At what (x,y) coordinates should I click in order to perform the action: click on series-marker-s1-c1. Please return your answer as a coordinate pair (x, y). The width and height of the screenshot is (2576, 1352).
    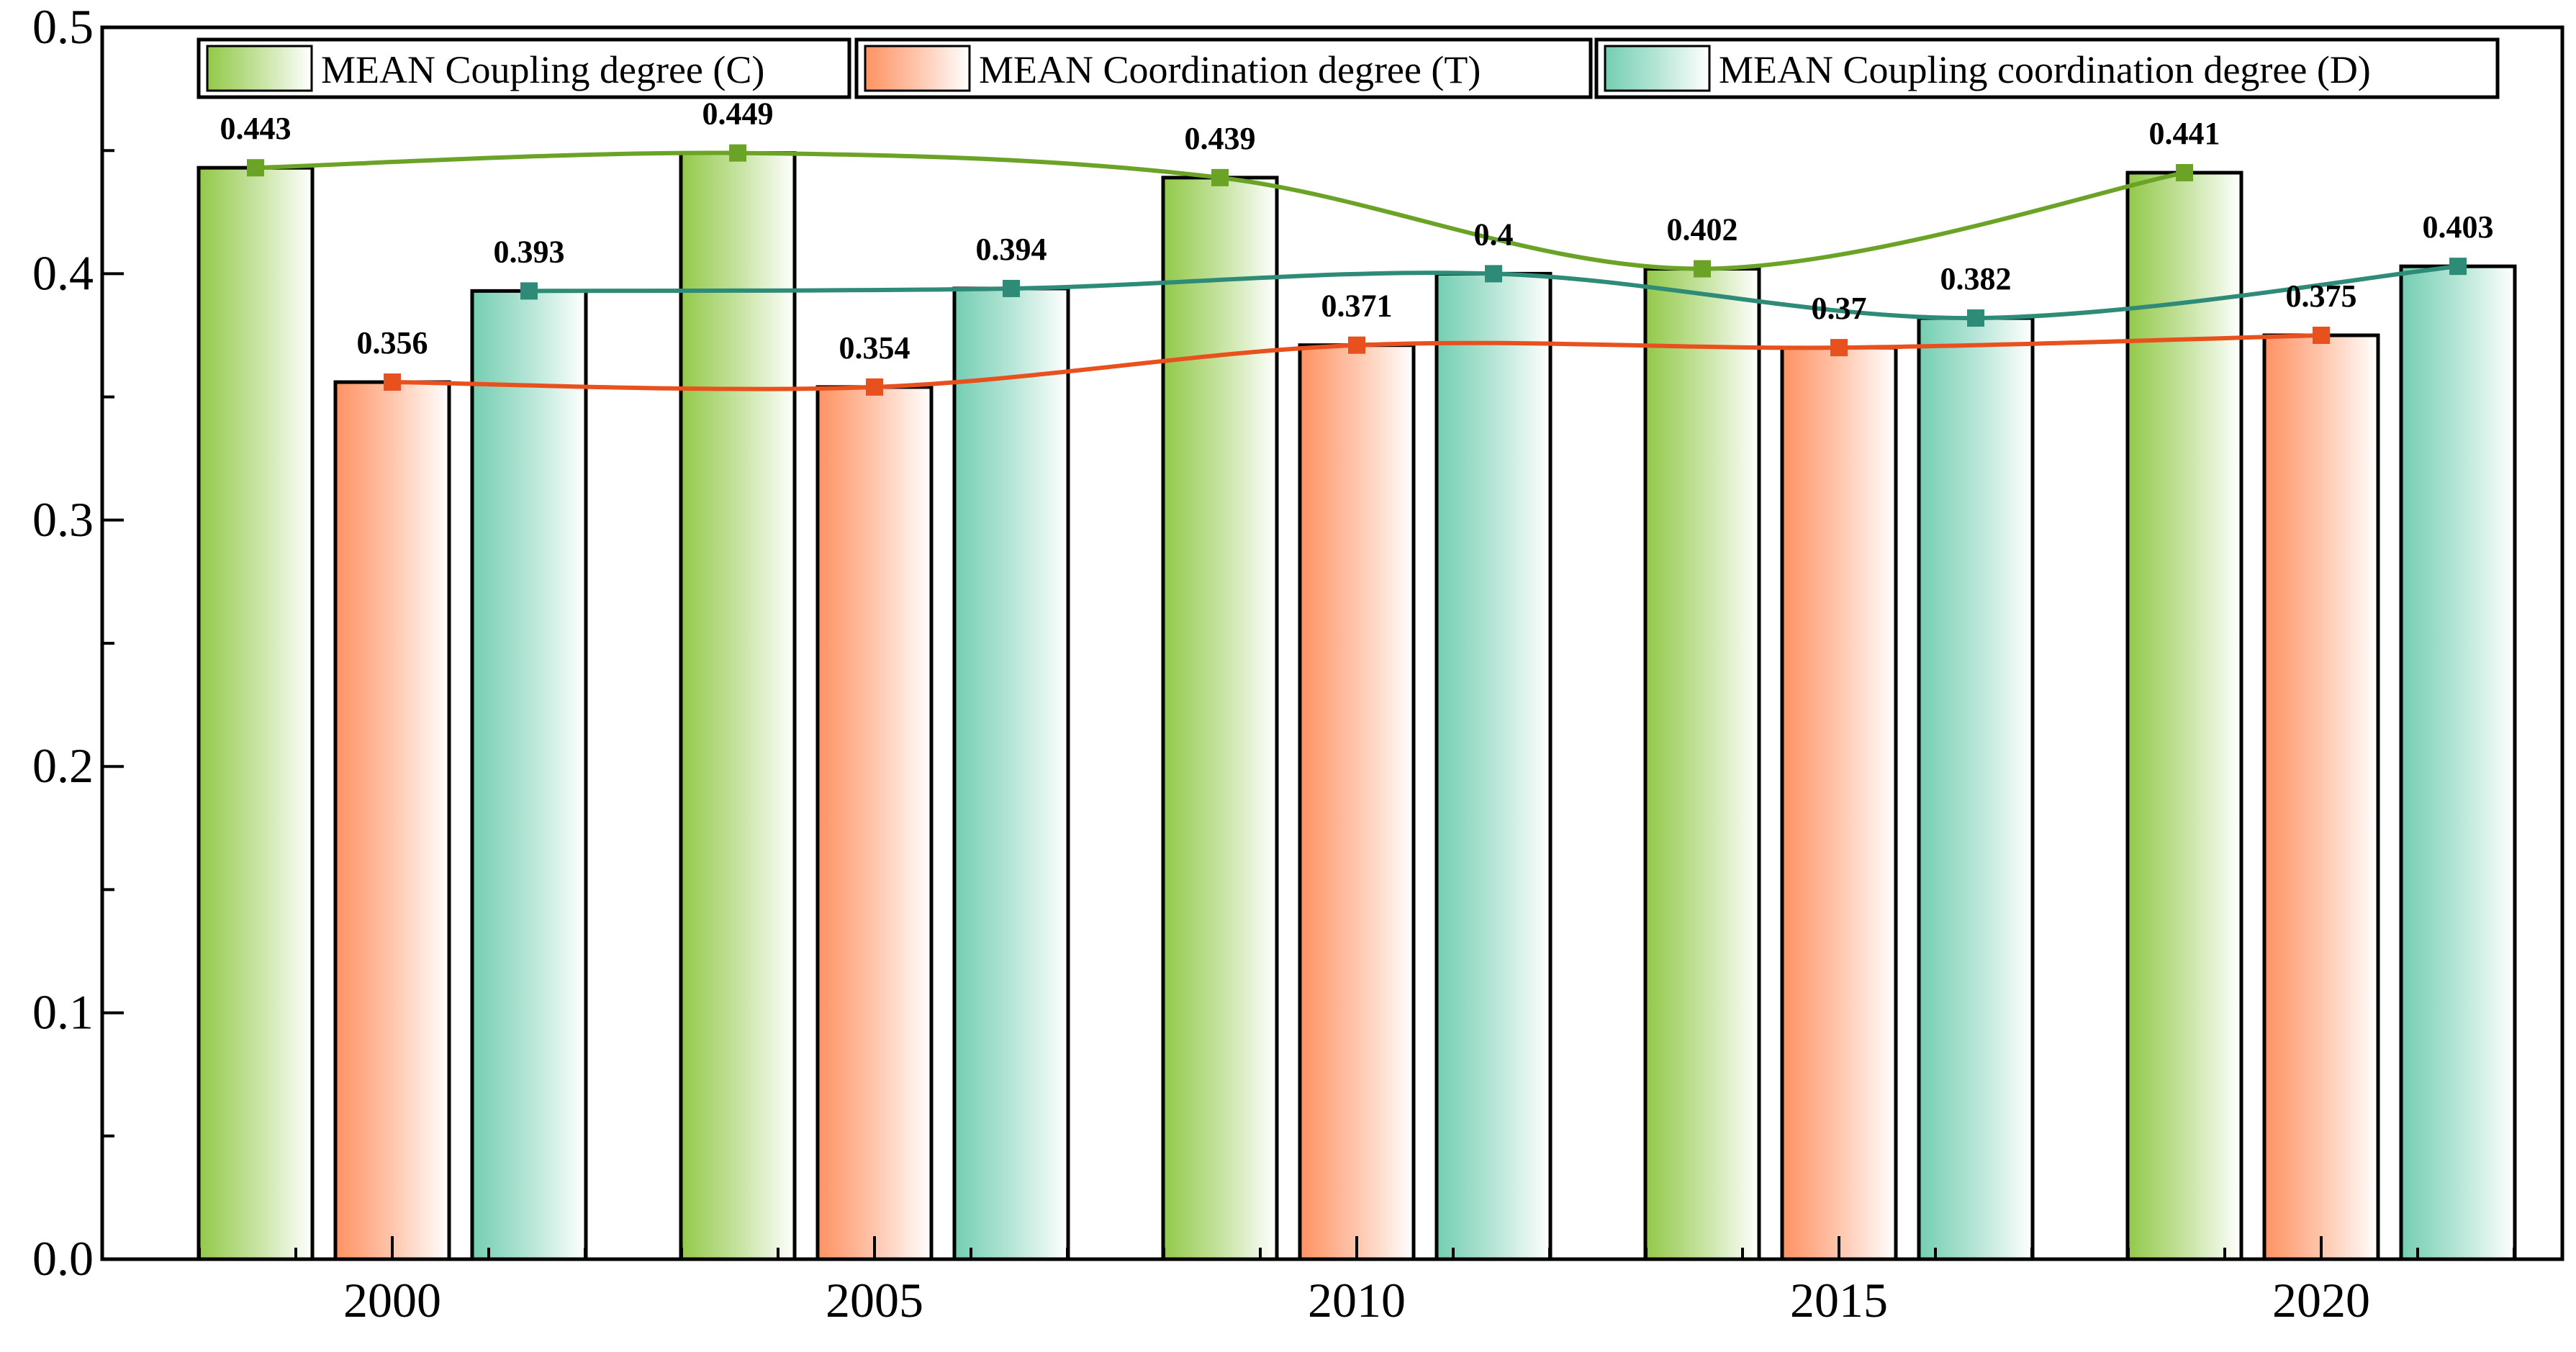
    Looking at the image, I should click on (875, 387).